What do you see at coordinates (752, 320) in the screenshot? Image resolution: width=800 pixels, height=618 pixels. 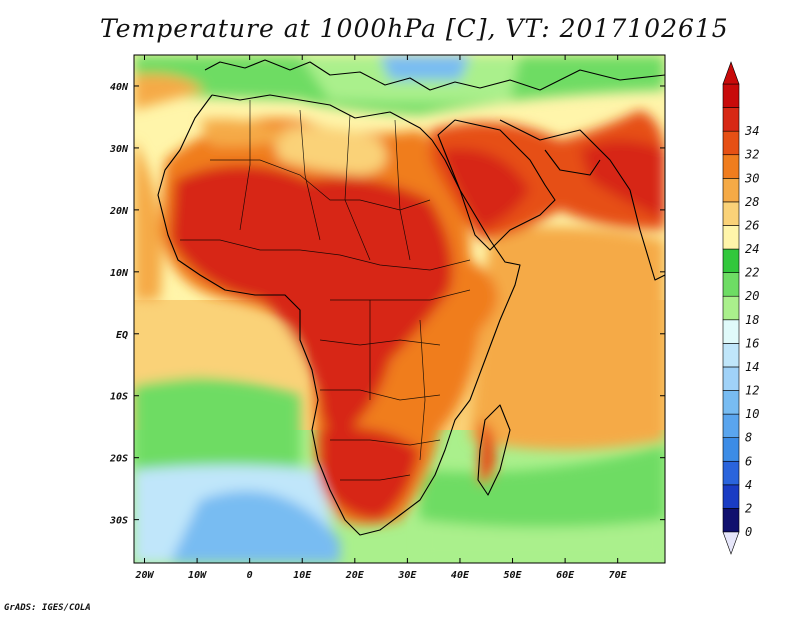 I see `colorbar-label: 18` at bounding box center [752, 320].